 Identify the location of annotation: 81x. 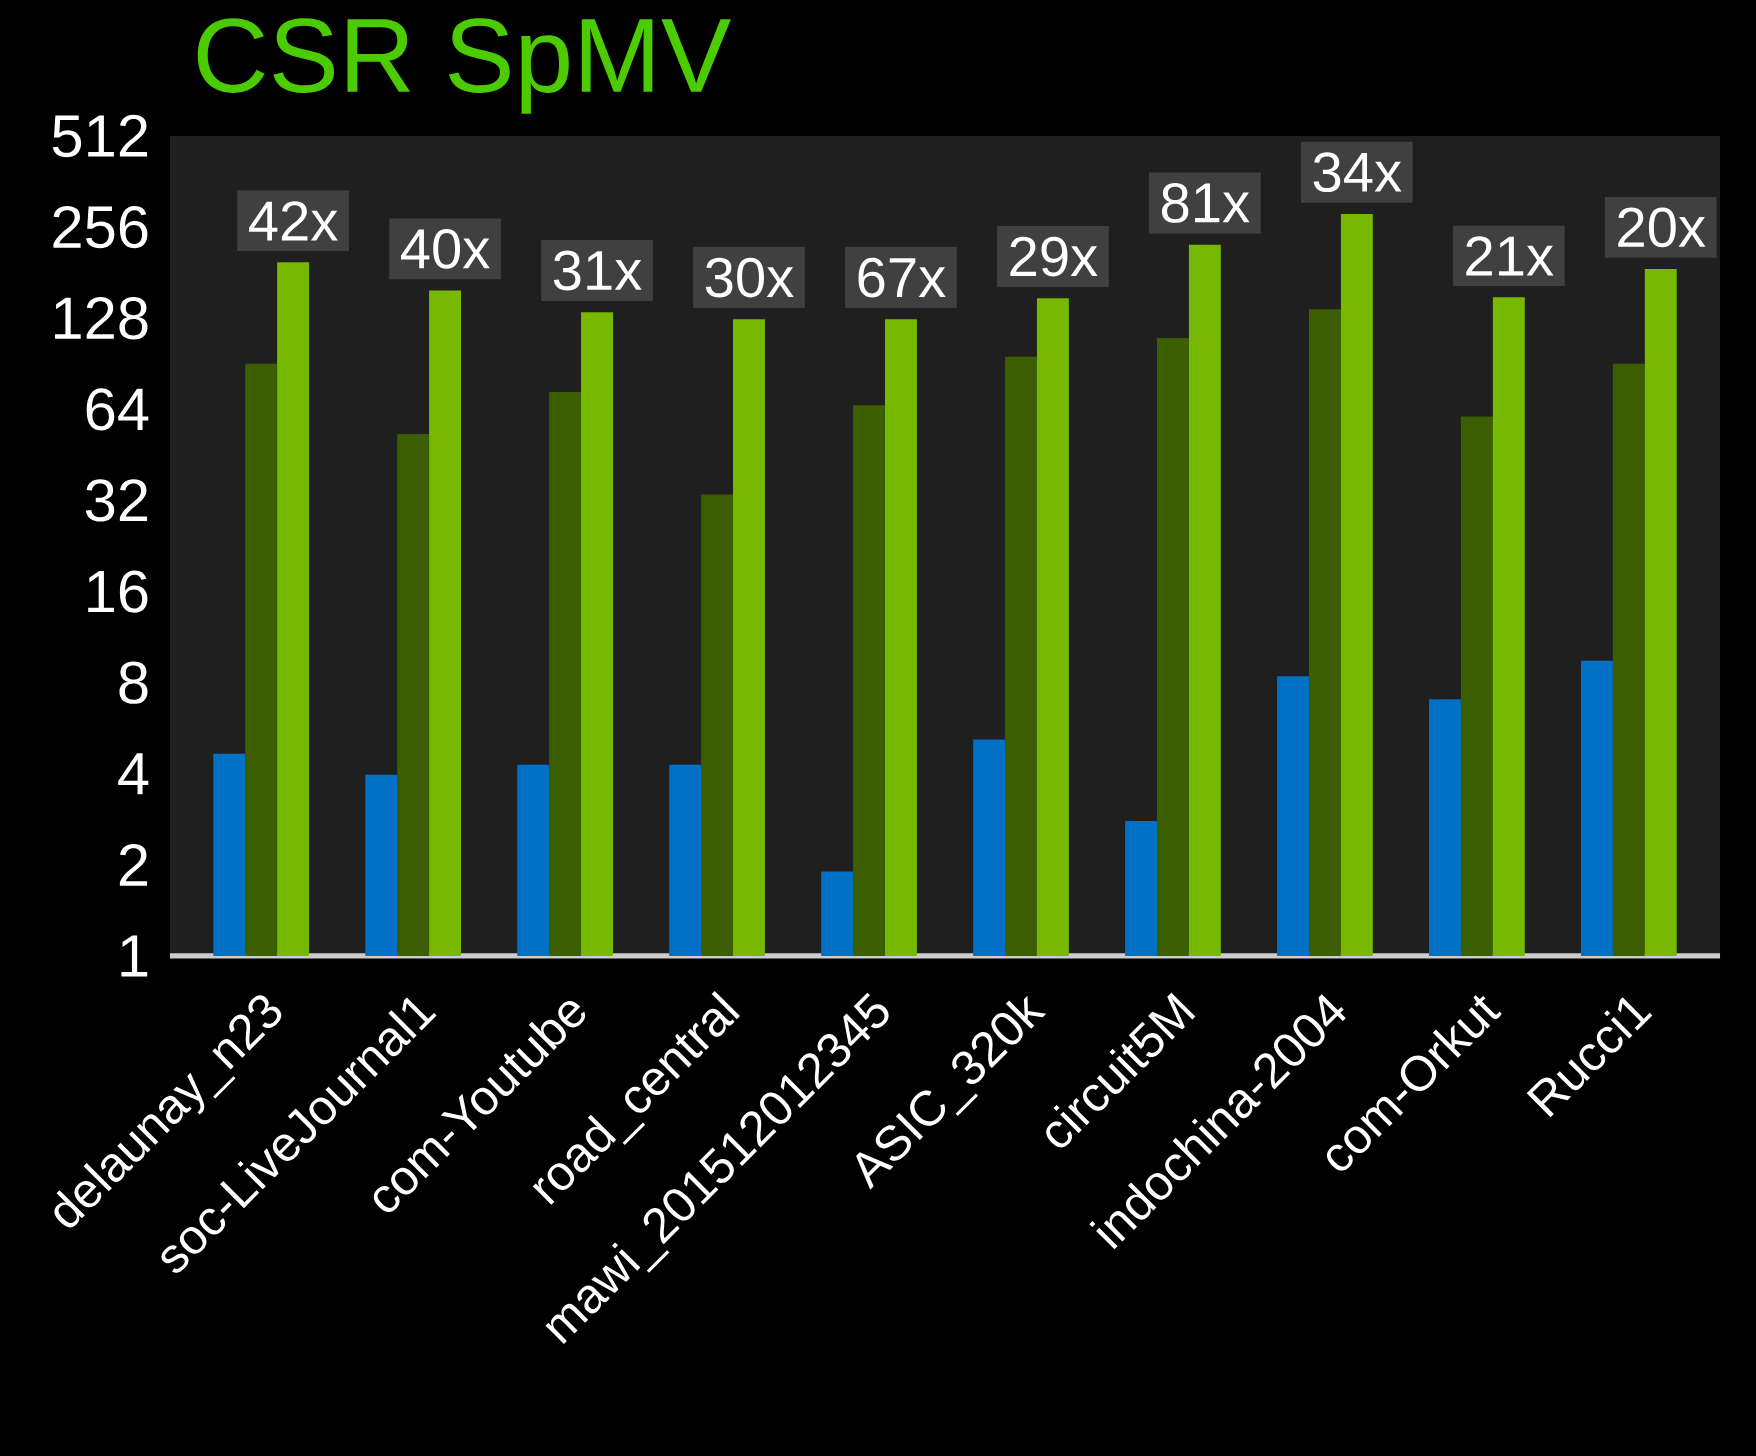
(1205, 203).